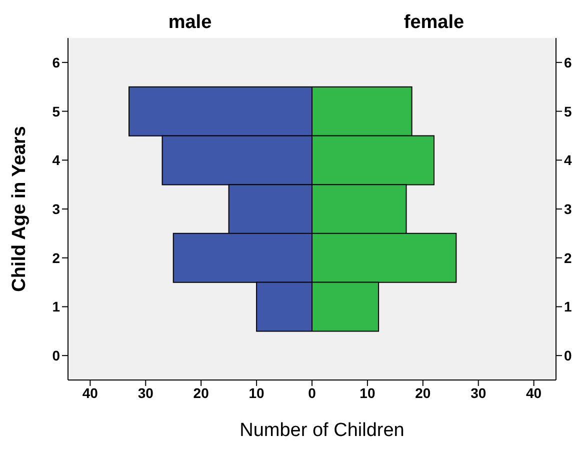 This screenshot has width=579, height=458. Describe the element at coordinates (322, 431) in the screenshot. I see `x-axis-title: Number of Children` at that location.